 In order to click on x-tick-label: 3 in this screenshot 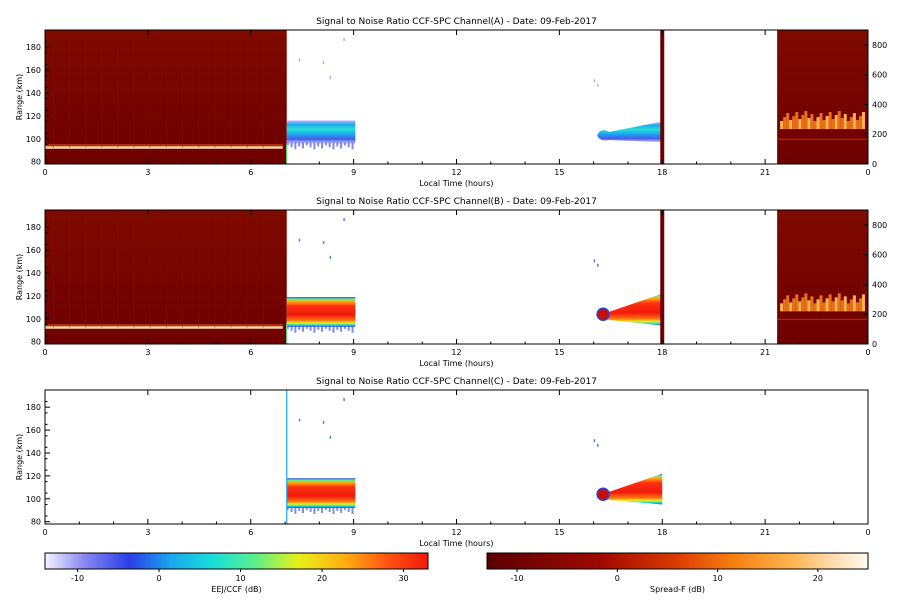, I will do `click(147, 352)`.